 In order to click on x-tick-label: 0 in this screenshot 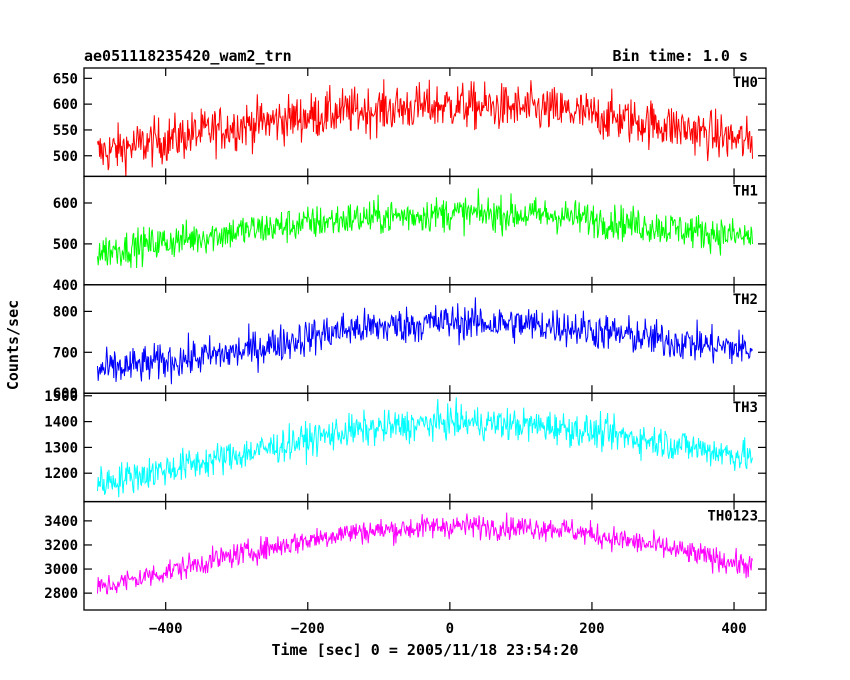, I will do `click(450, 629)`.